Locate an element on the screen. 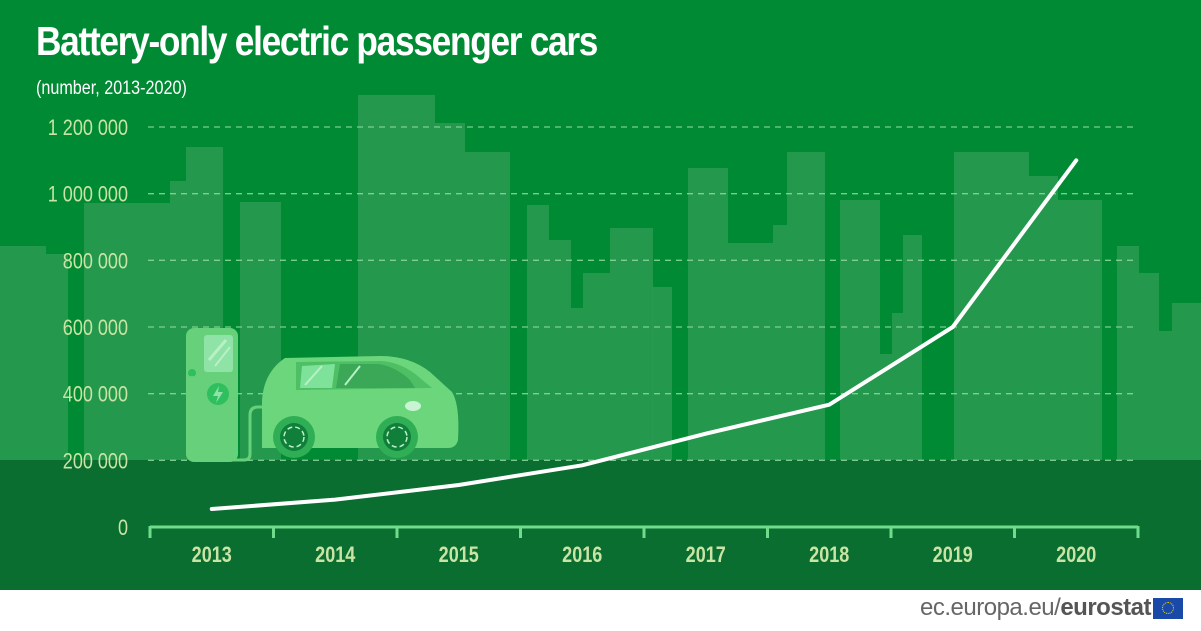  x-tick-label: 2019 is located at coordinates (953, 555).